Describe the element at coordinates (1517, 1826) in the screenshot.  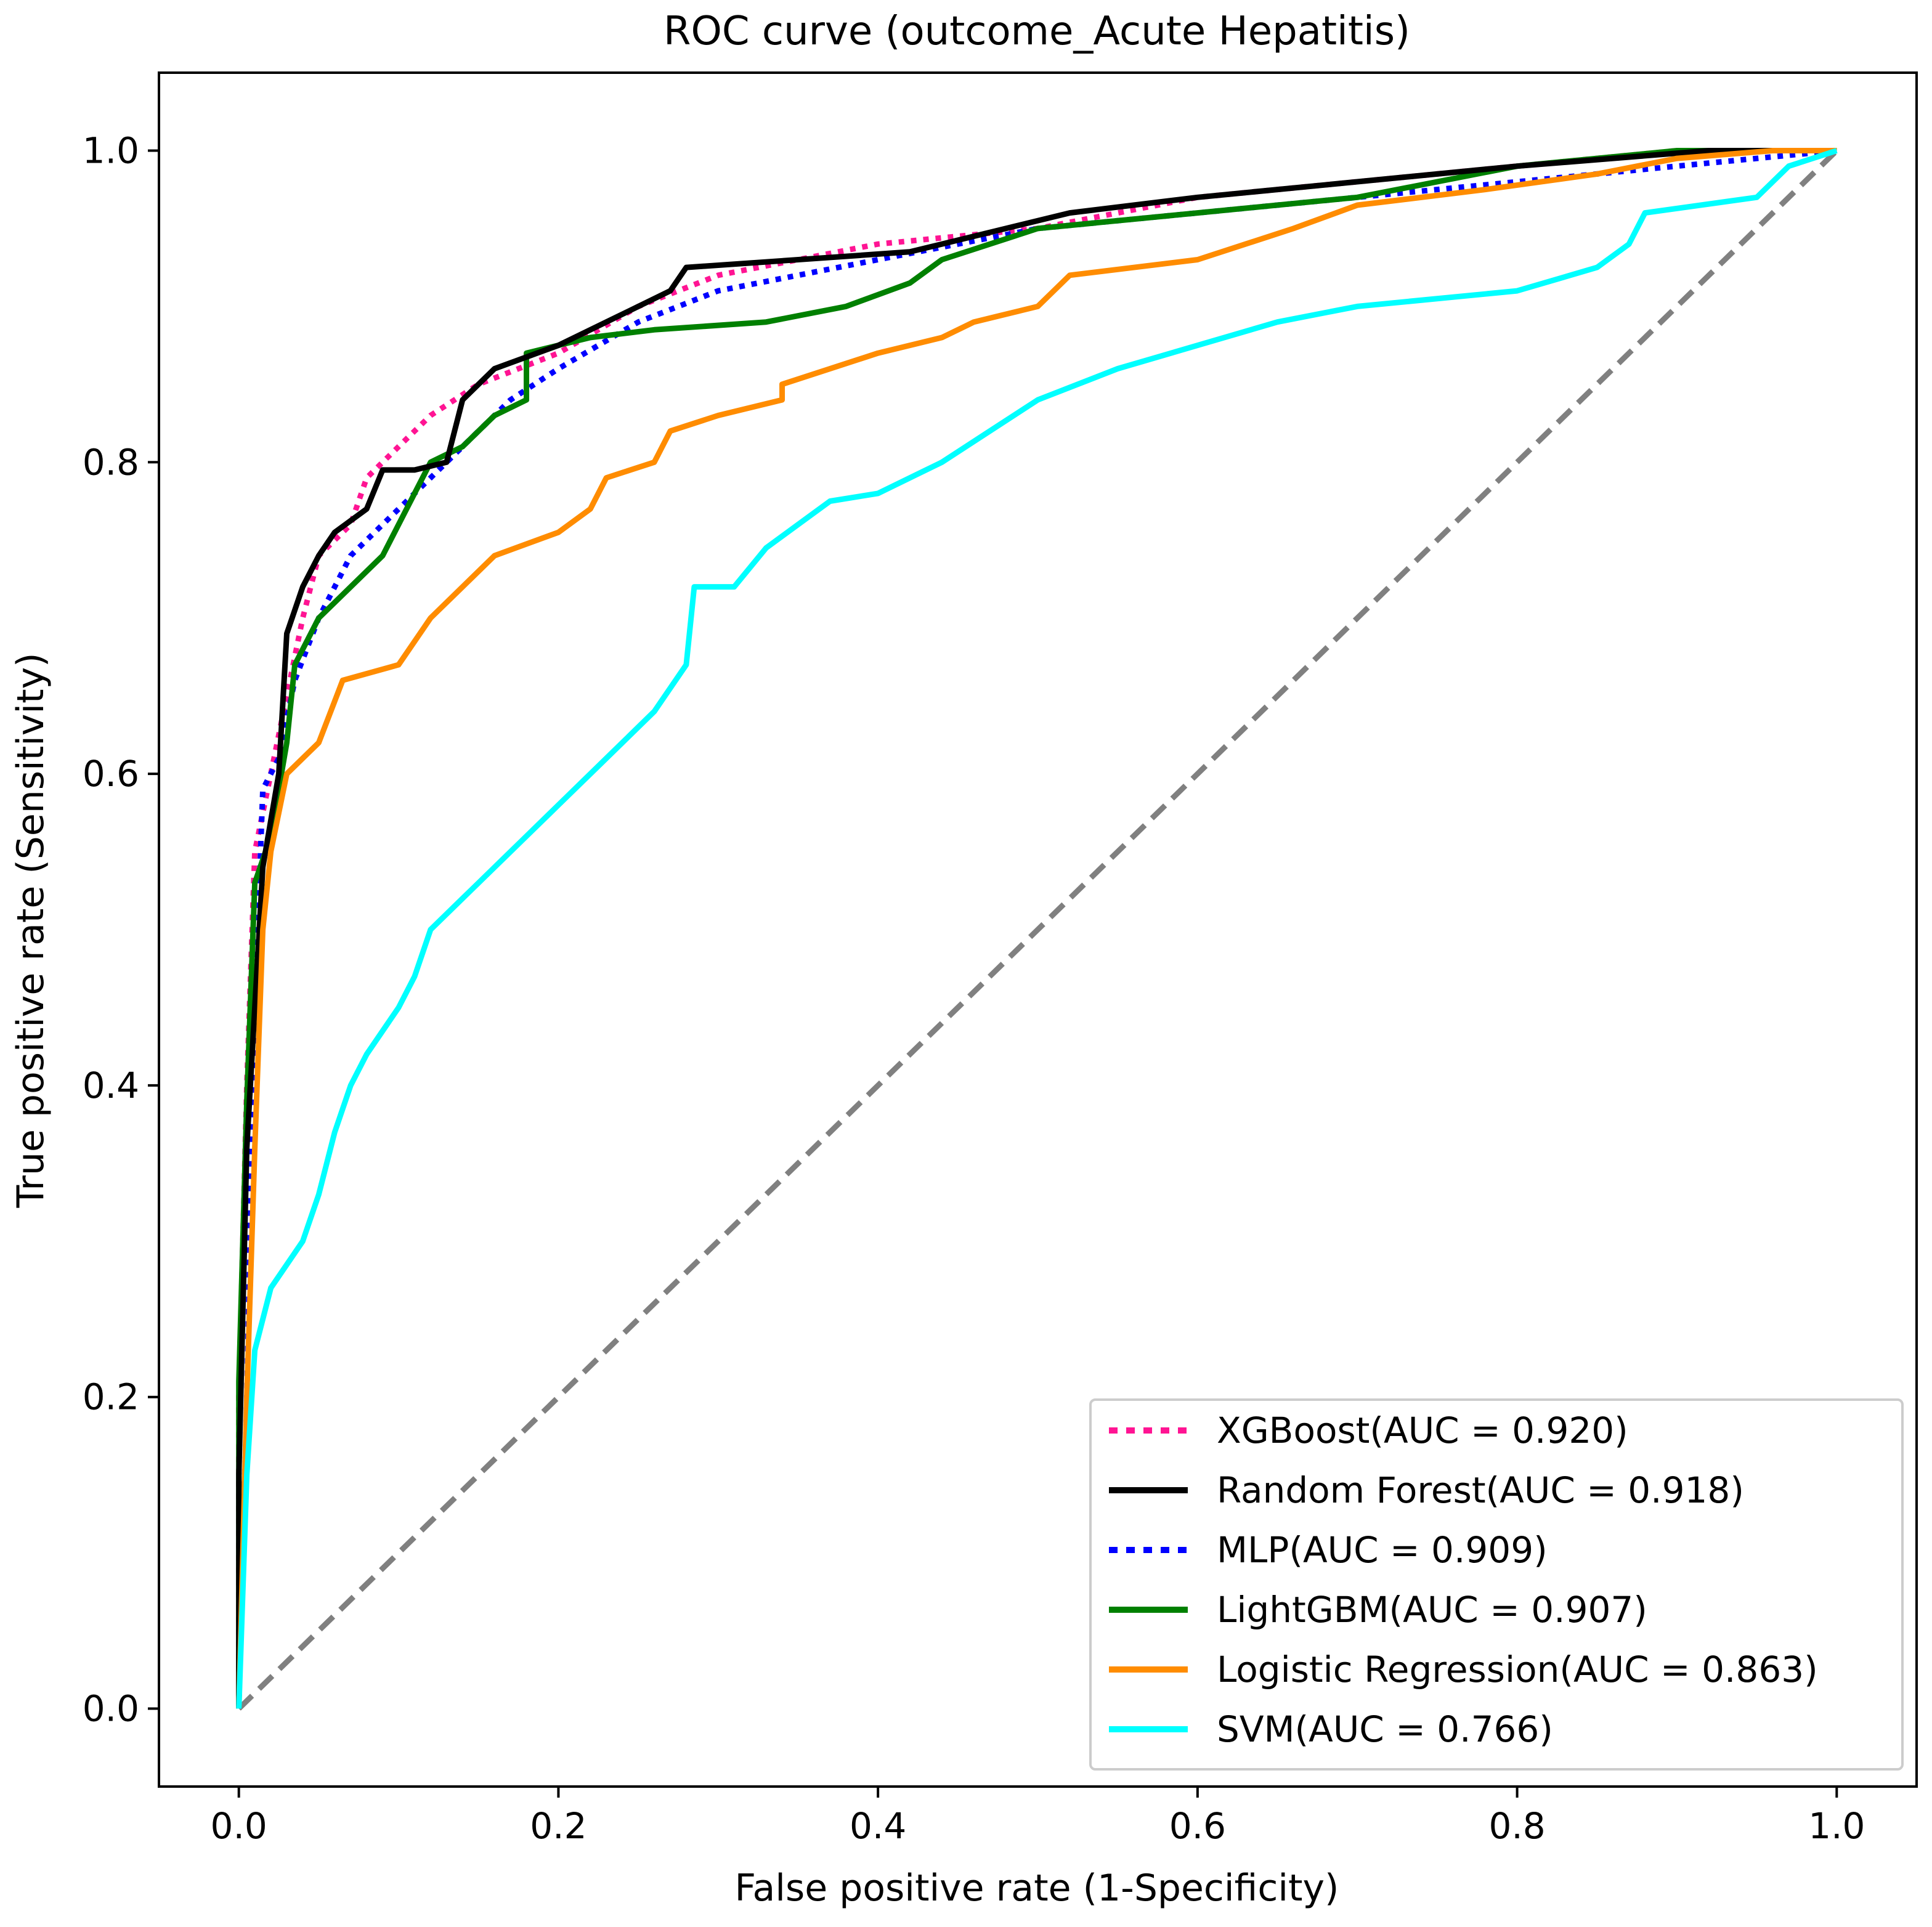
I see `x-tick-label: 0.8` at that location.